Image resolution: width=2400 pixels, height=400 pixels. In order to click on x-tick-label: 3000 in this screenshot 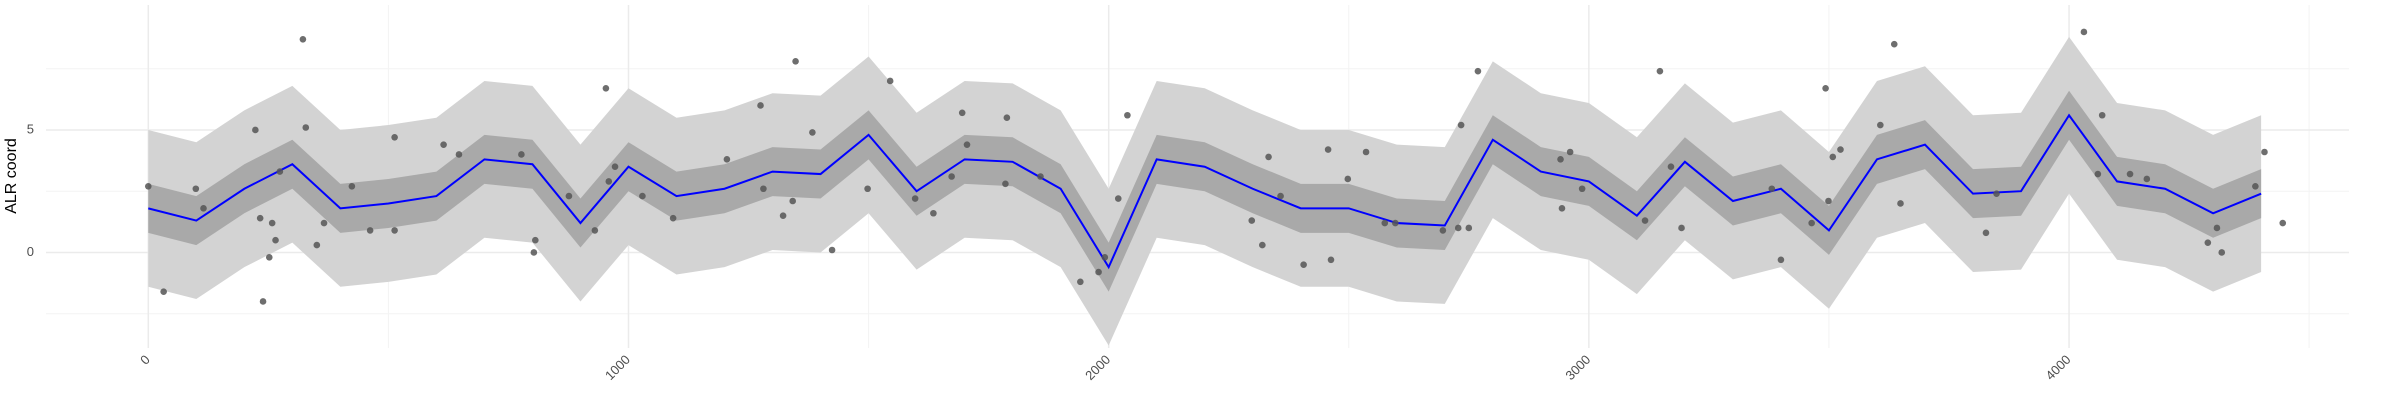, I will do `click(1577, 367)`.